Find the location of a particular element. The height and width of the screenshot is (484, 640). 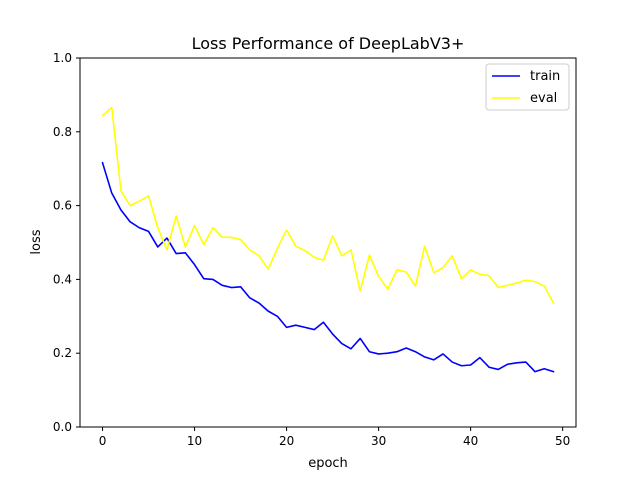

y-tick-label: 0.4 is located at coordinates (62, 279).